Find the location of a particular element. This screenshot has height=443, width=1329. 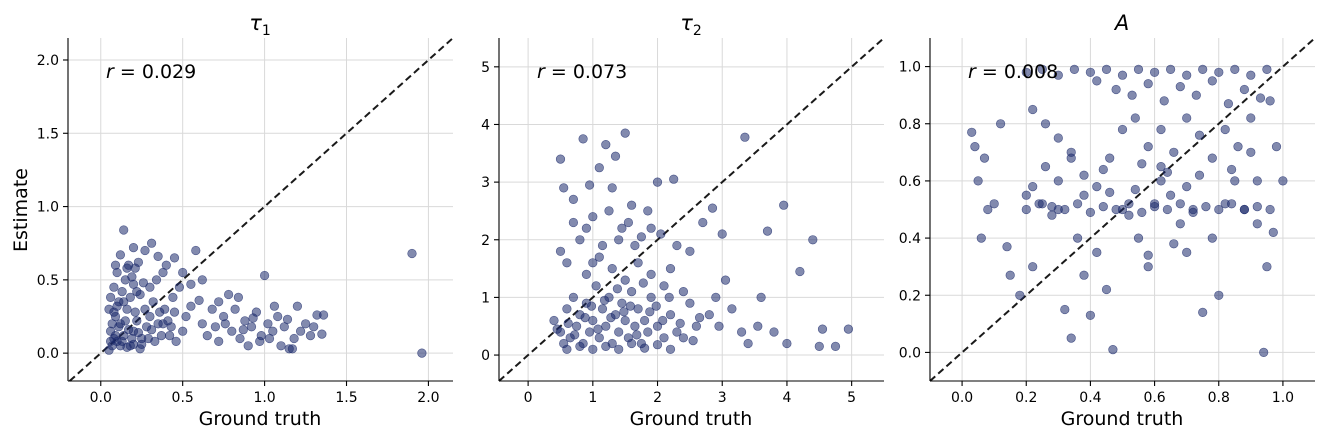

panel-a-ytick-label-2: 0.4 is located at coordinates (910, 239).